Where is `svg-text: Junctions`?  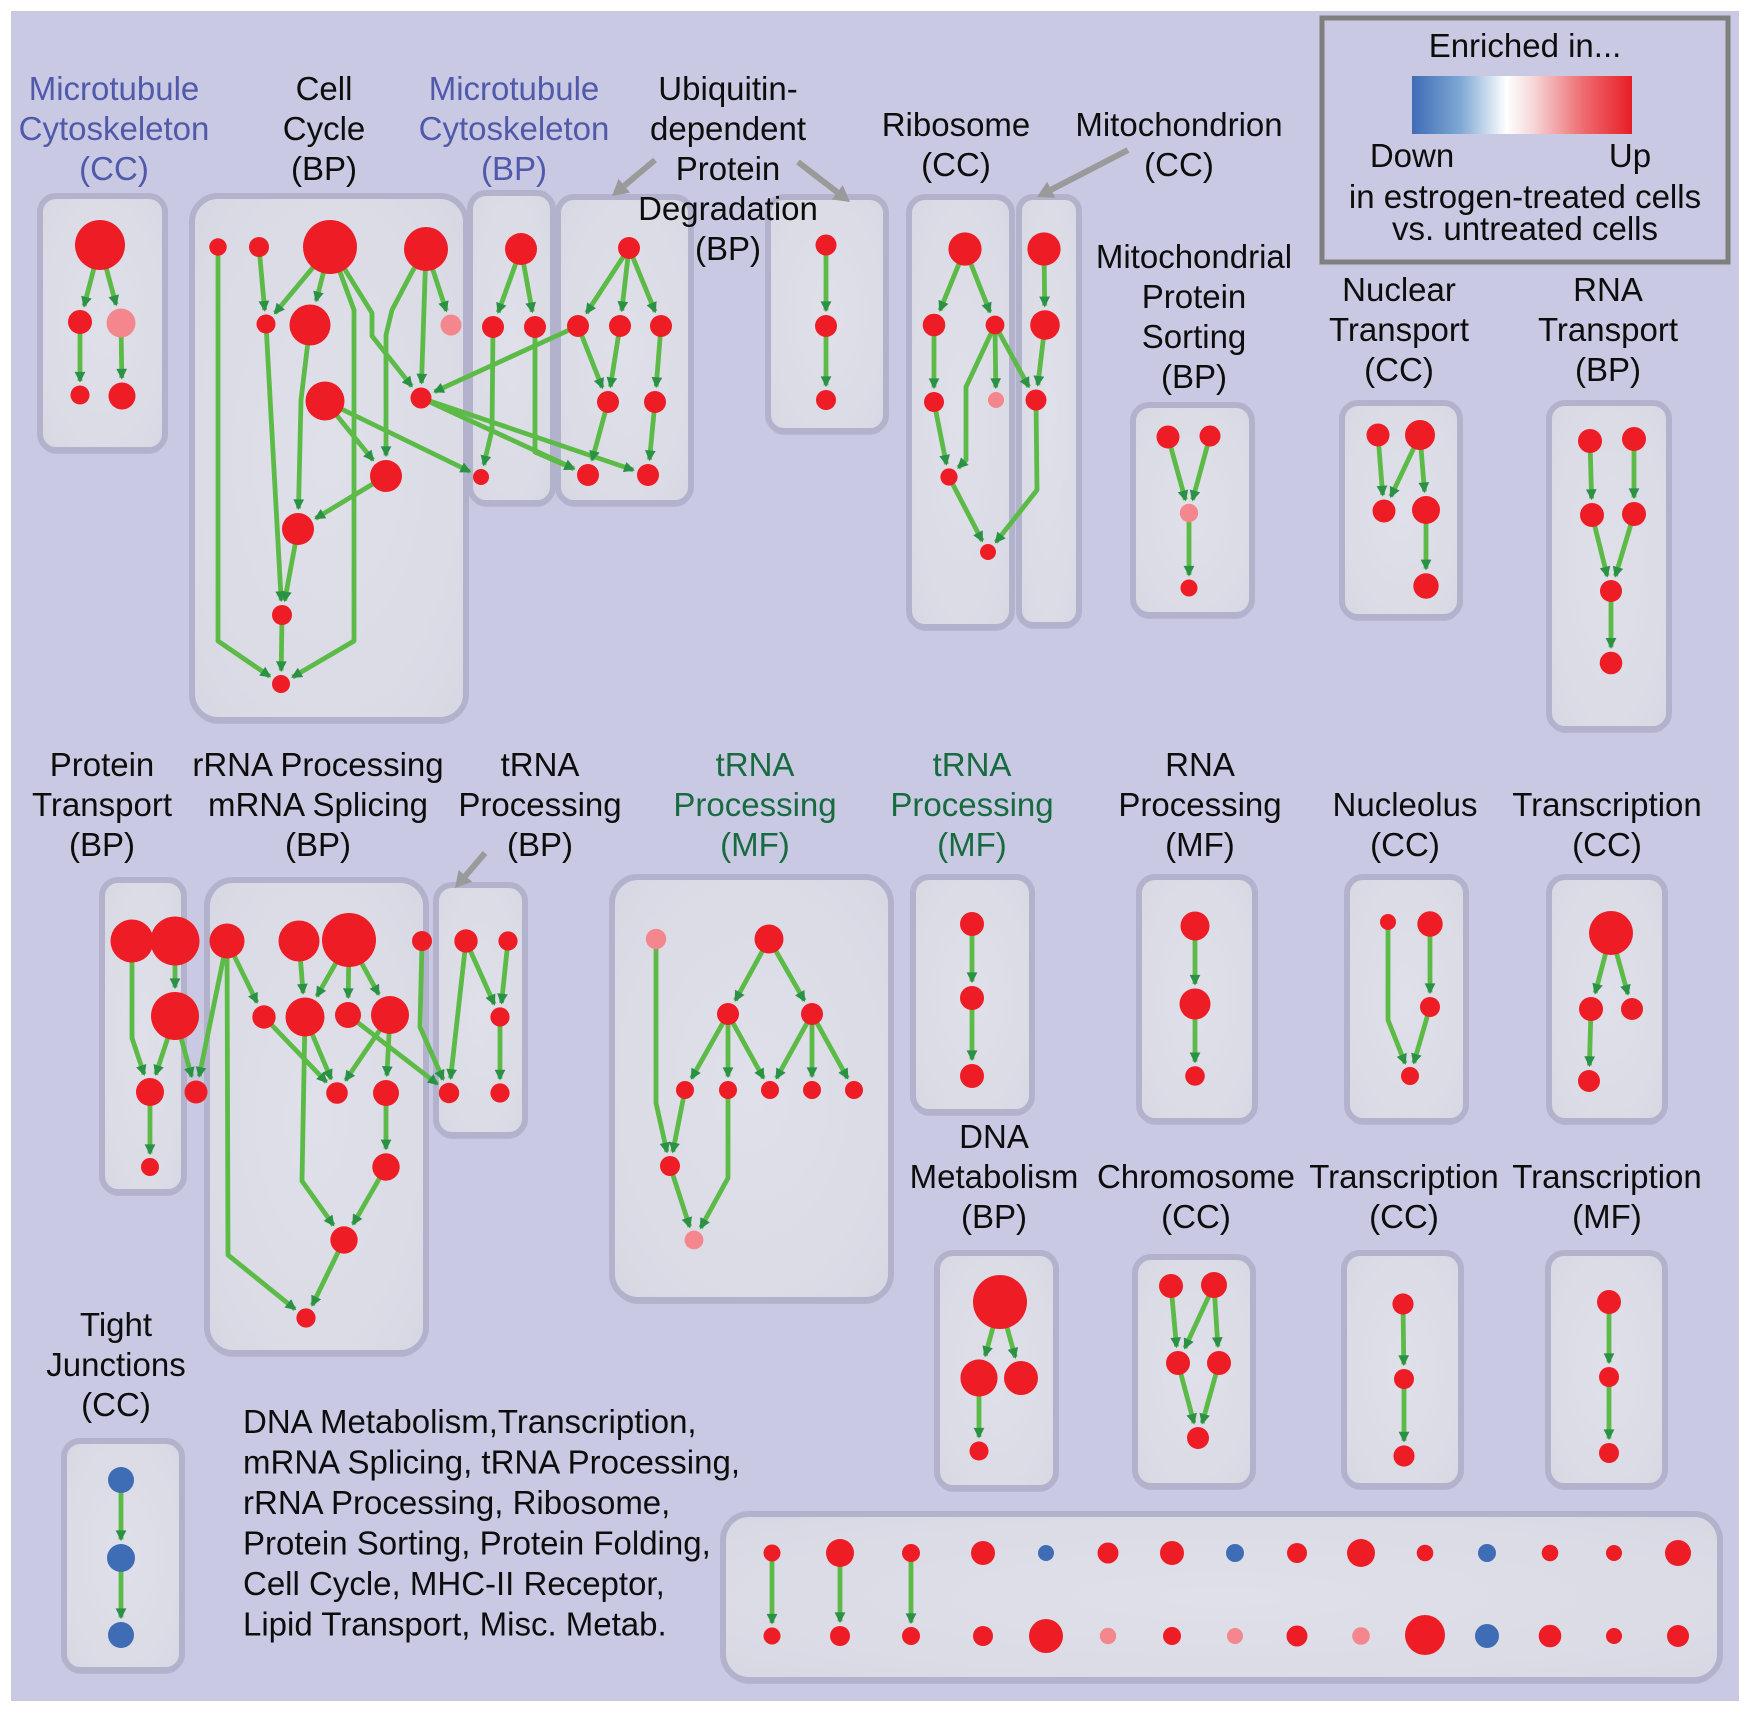 svg-text: Junctions is located at coordinates (115, 1364).